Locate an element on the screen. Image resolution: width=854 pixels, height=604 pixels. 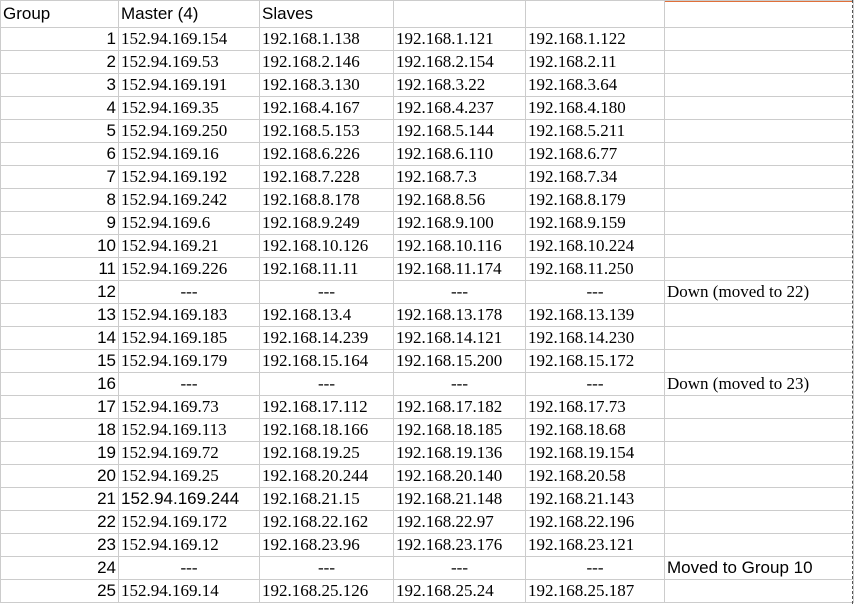
group-cell: 24 is located at coordinates (59, 568).